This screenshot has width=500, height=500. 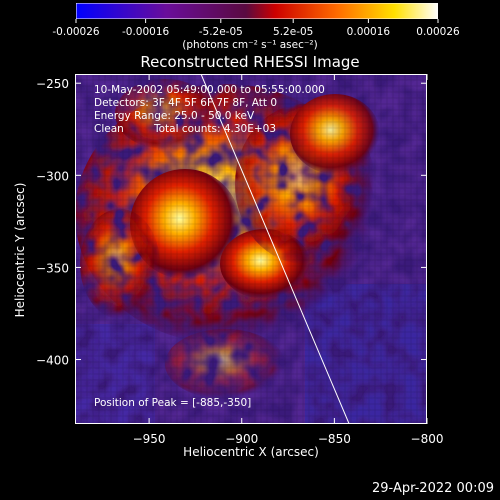 What do you see at coordinates (146, 32) in the screenshot?
I see `colorbar-tick-label: -0.00016` at bounding box center [146, 32].